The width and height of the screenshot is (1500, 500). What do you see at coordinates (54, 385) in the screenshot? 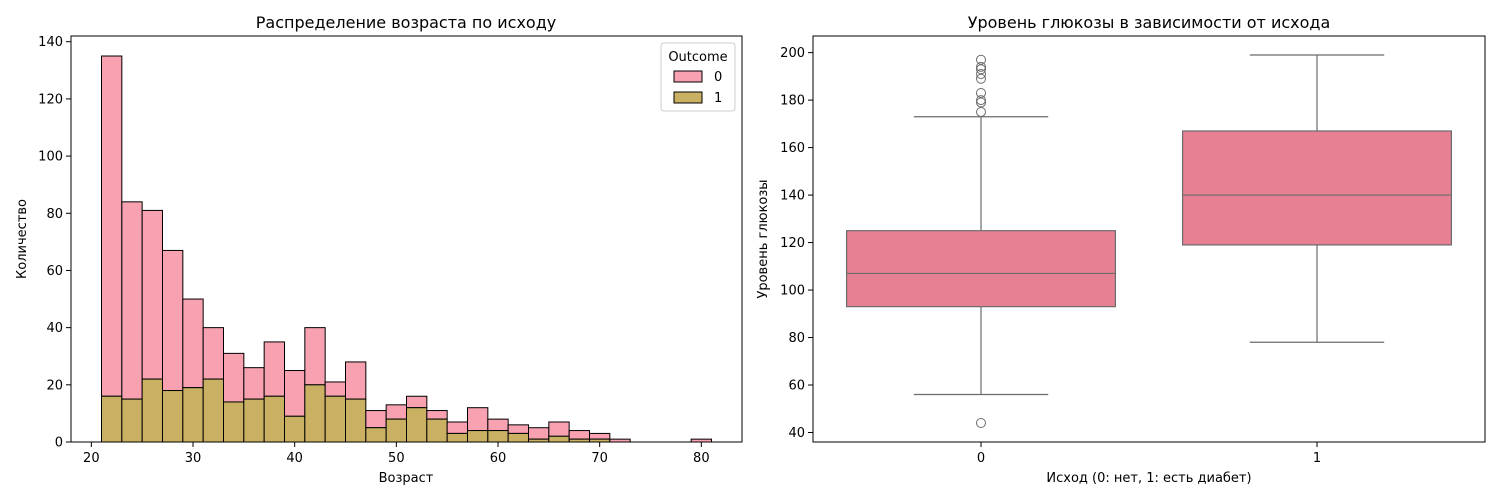
I see `y-tick-label: 20` at bounding box center [54, 385].